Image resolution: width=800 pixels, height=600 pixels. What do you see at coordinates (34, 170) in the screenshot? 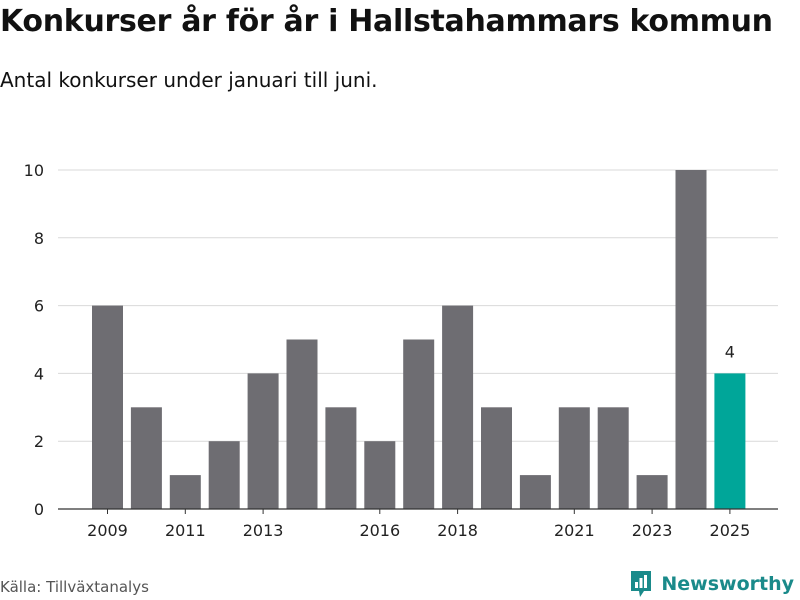
I see `y-tick-label-10: 10` at bounding box center [34, 170].